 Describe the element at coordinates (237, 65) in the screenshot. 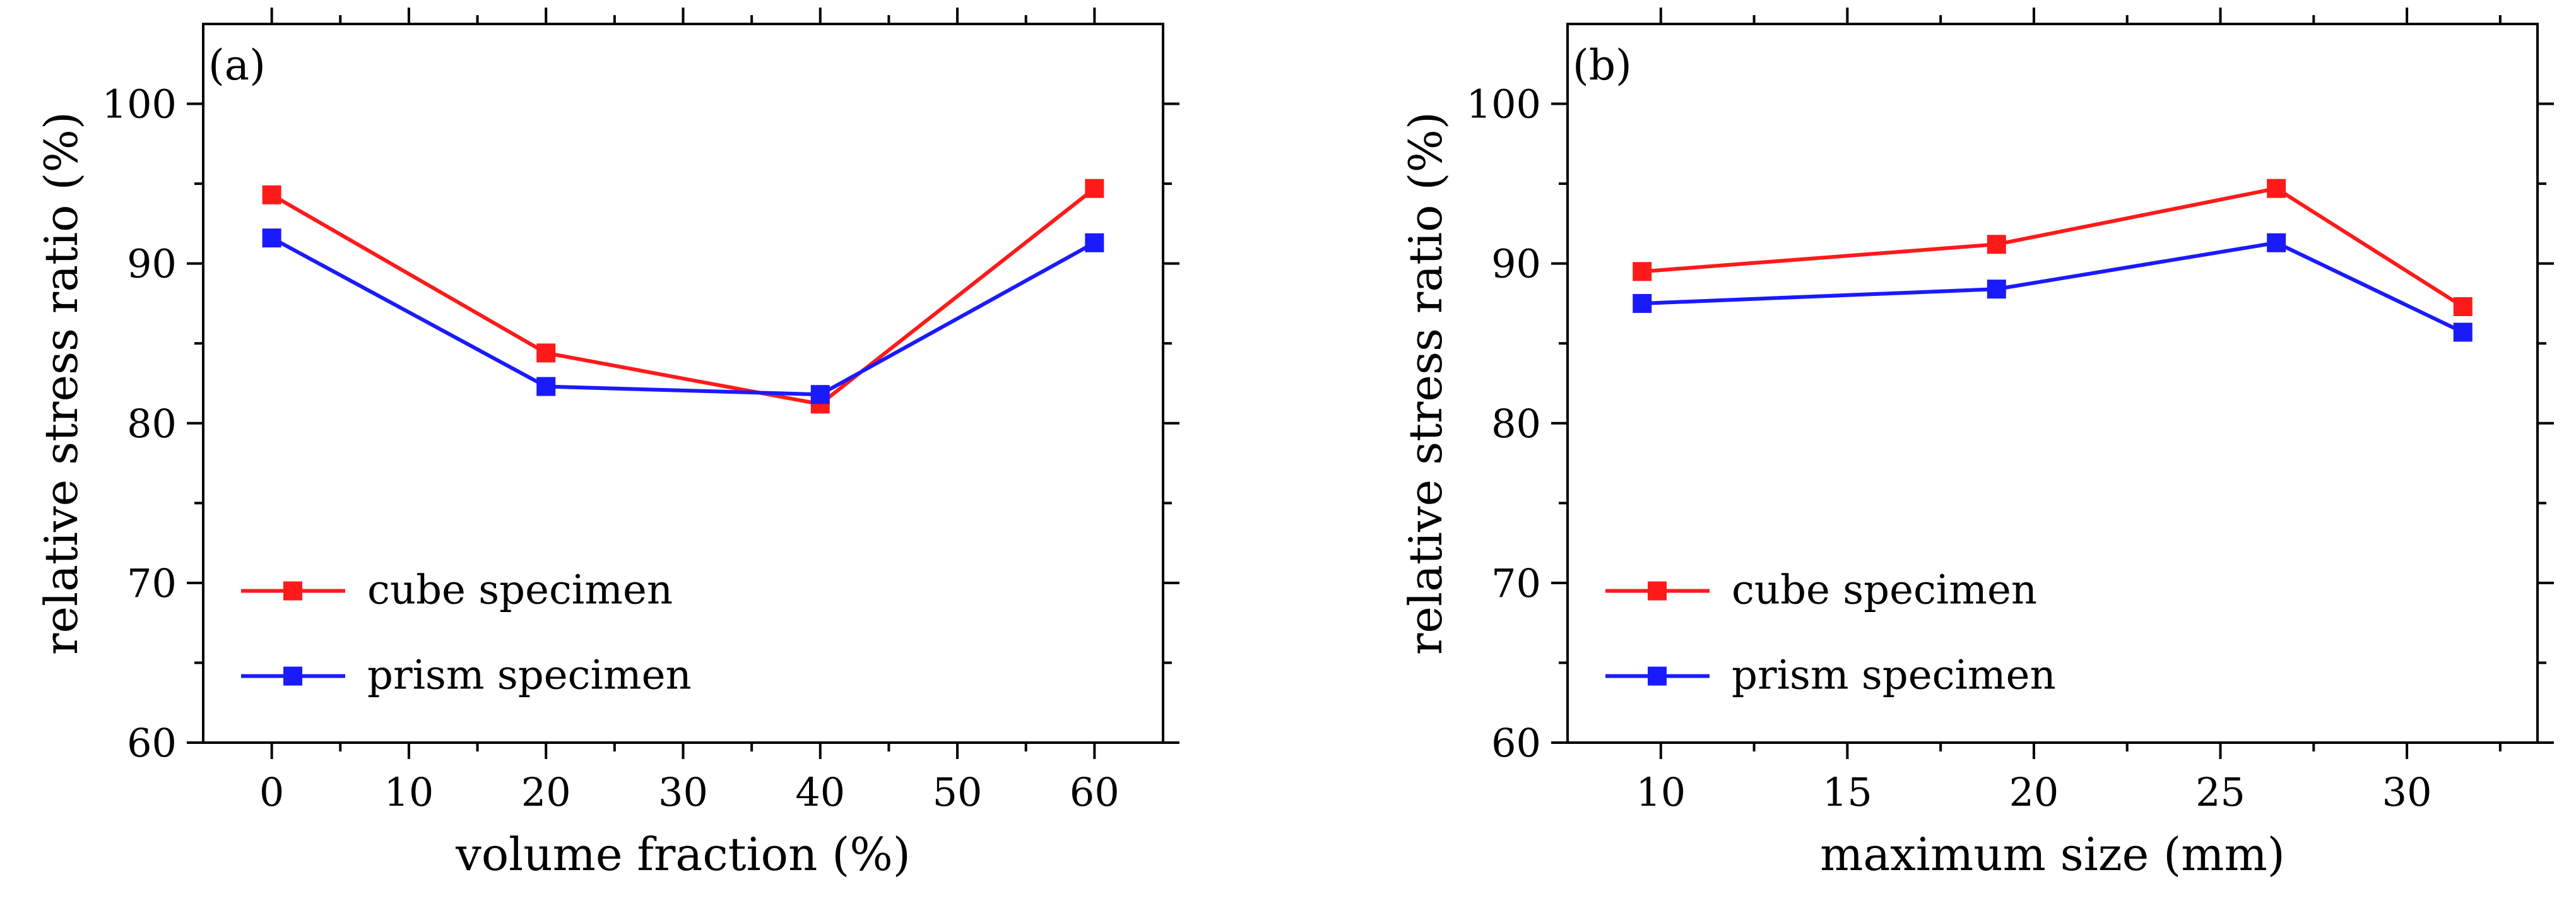

I see `panel-label: (a)` at that location.